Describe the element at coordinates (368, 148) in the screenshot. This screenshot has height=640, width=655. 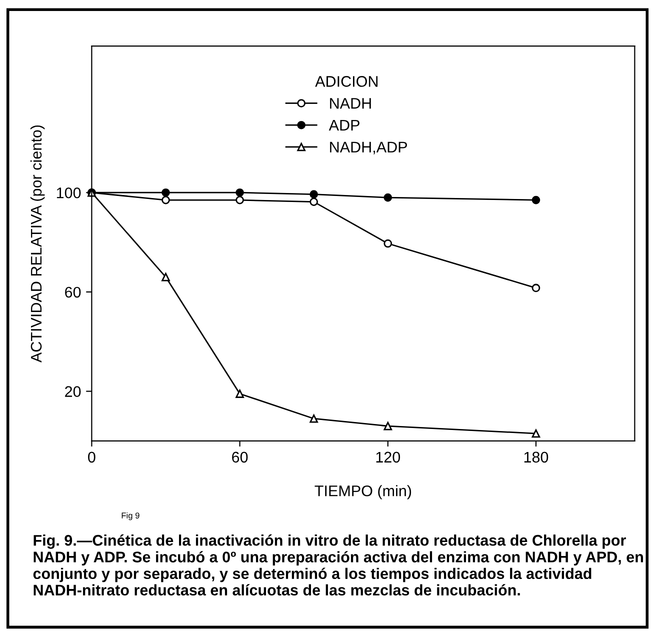
I see `legend-label: NADH,ADP` at that location.